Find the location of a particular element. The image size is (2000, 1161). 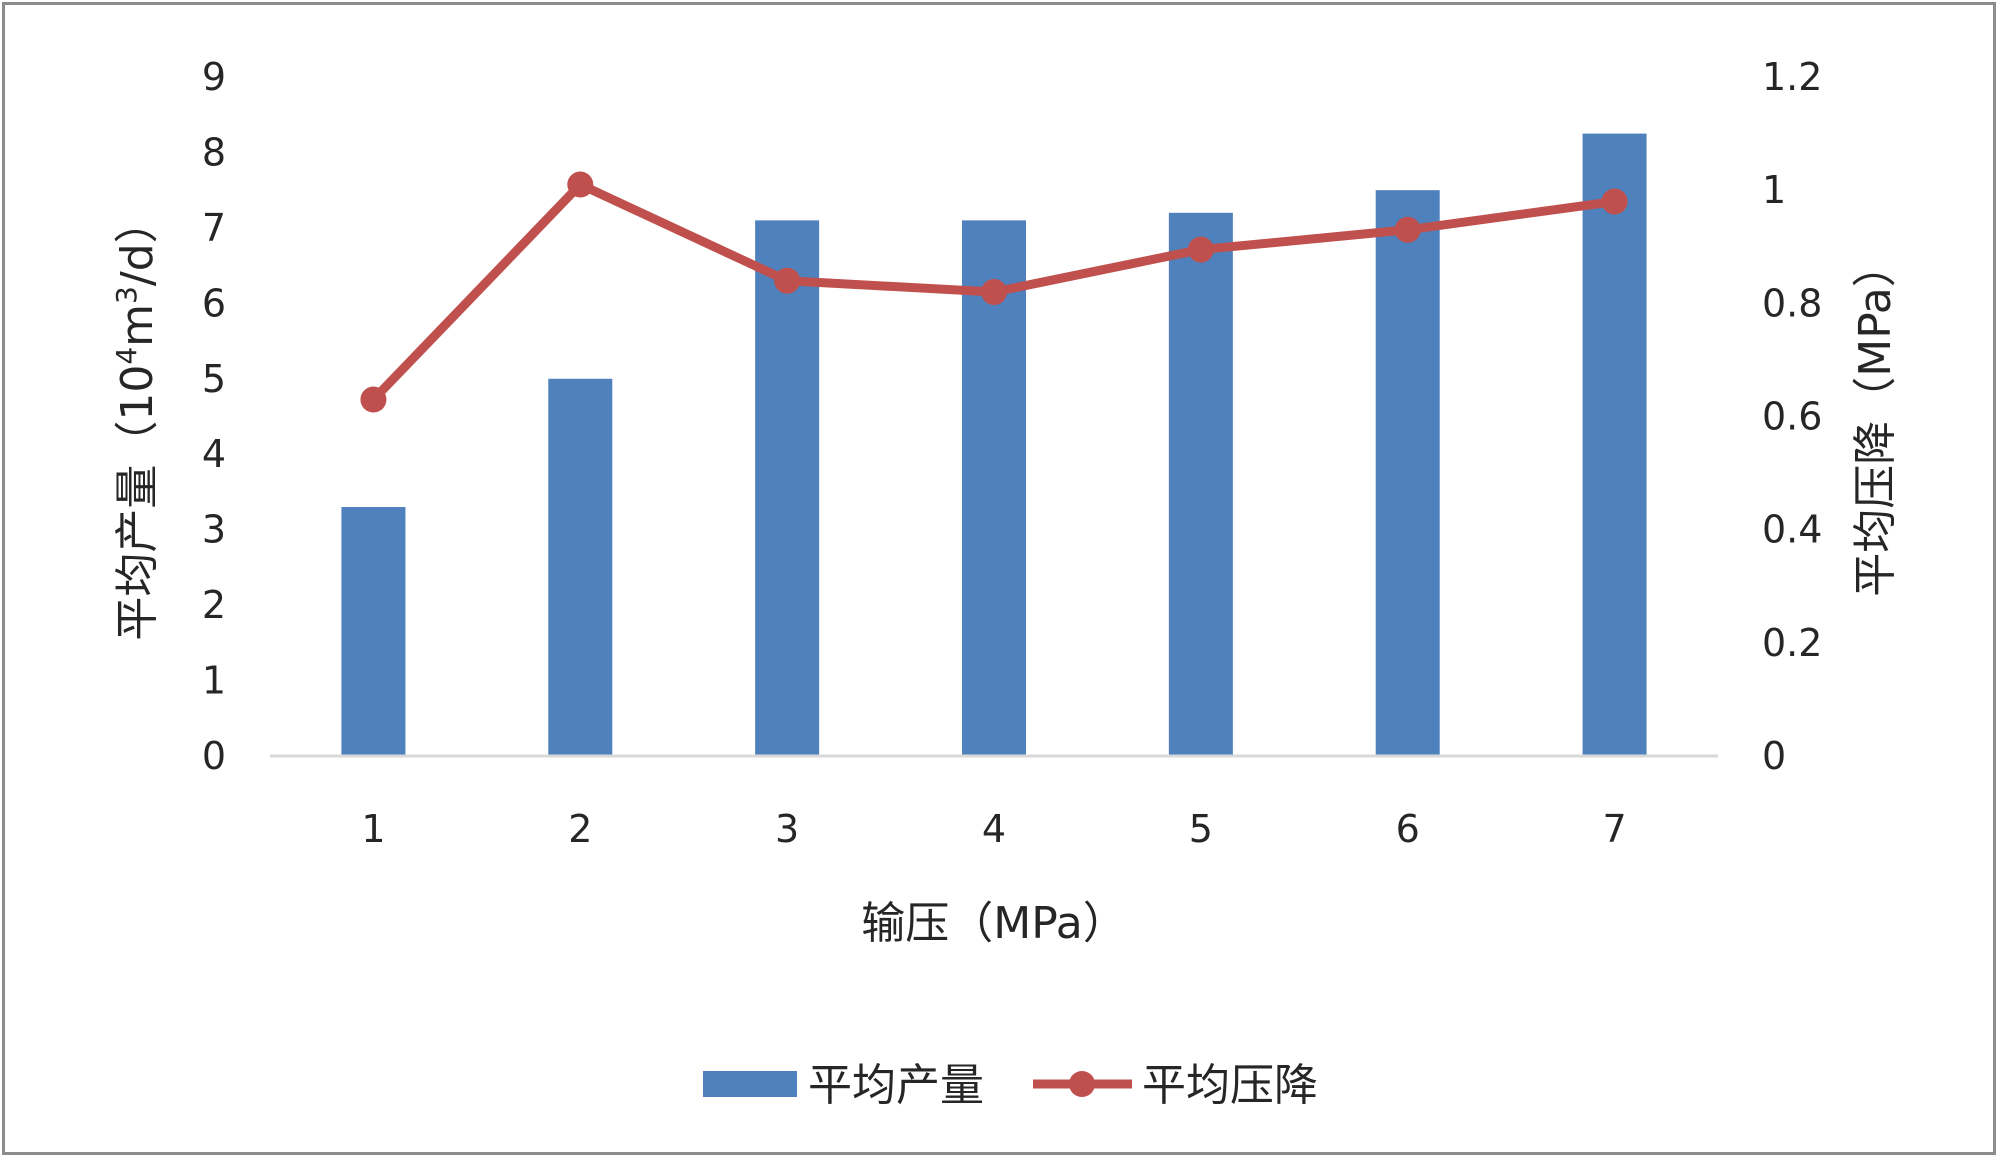

y-tick-label: 9 is located at coordinates (214, 77).